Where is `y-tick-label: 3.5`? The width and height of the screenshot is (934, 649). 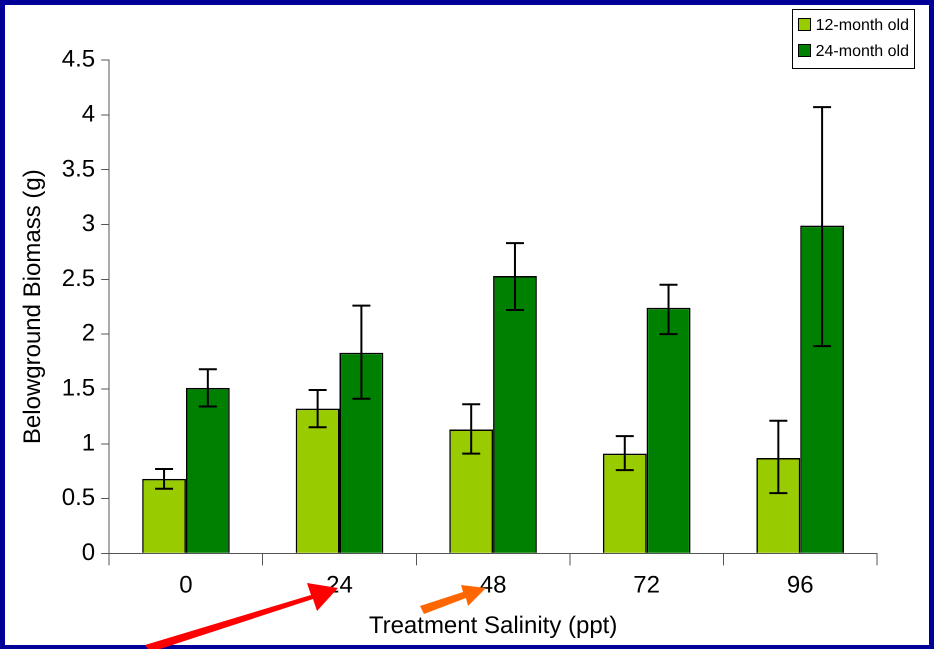
y-tick-label: 3.5 is located at coordinates (79, 168).